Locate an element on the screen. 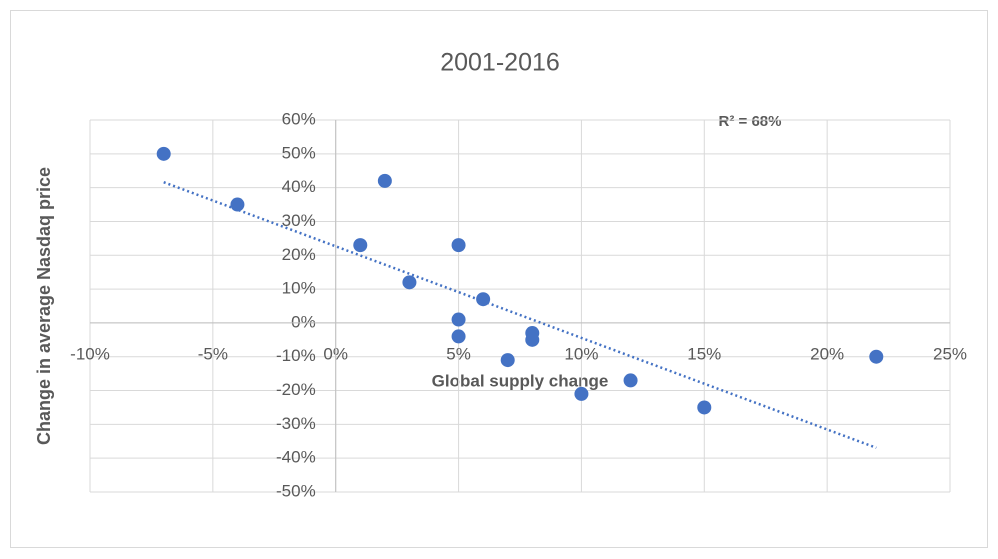 Image resolution: width=998 pixels, height=559 pixels. x-tick-label: -10% is located at coordinates (90, 353).